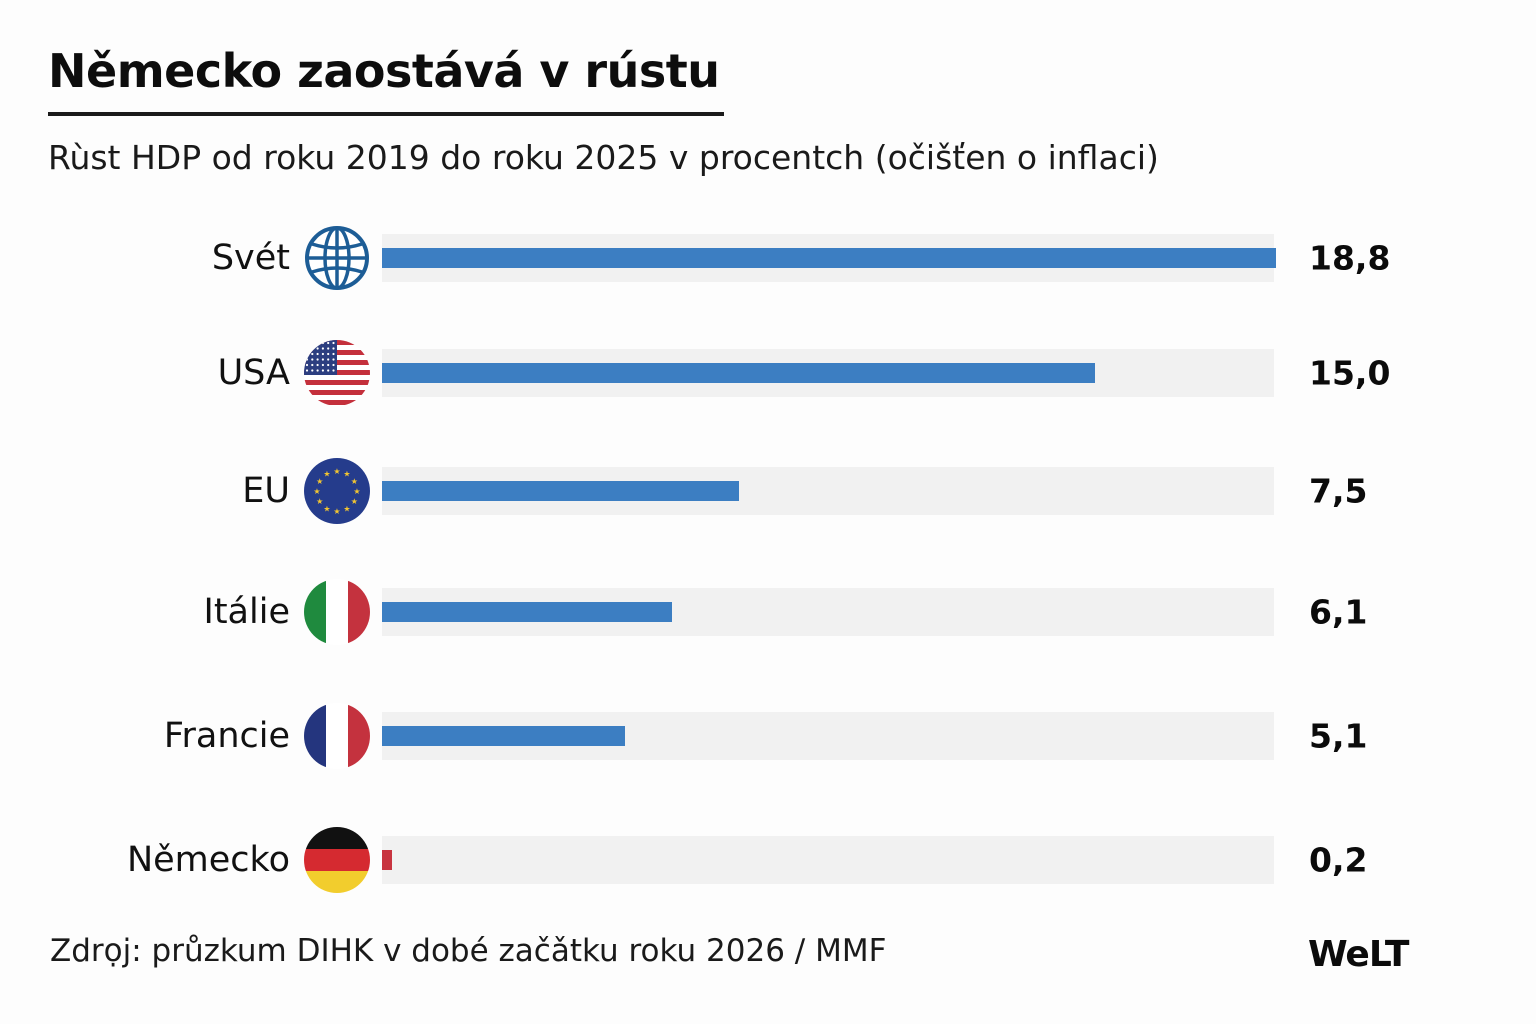  I want to click on chart-title: Německo zaostává v rústu, so click(384, 71).